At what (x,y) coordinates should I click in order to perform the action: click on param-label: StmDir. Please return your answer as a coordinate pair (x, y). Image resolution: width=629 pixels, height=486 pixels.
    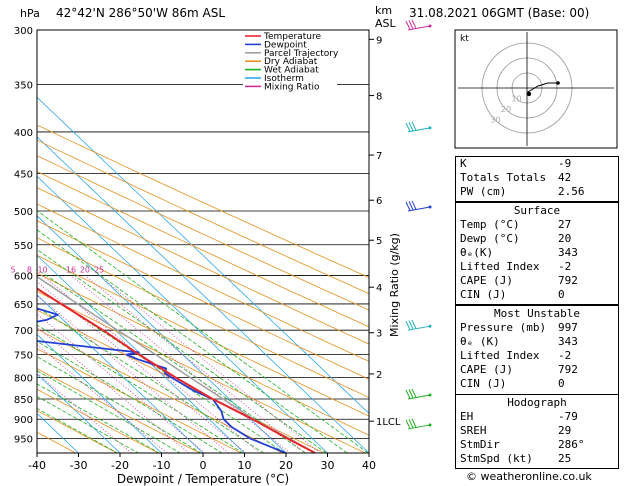
    Looking at the image, I should click on (480, 444).